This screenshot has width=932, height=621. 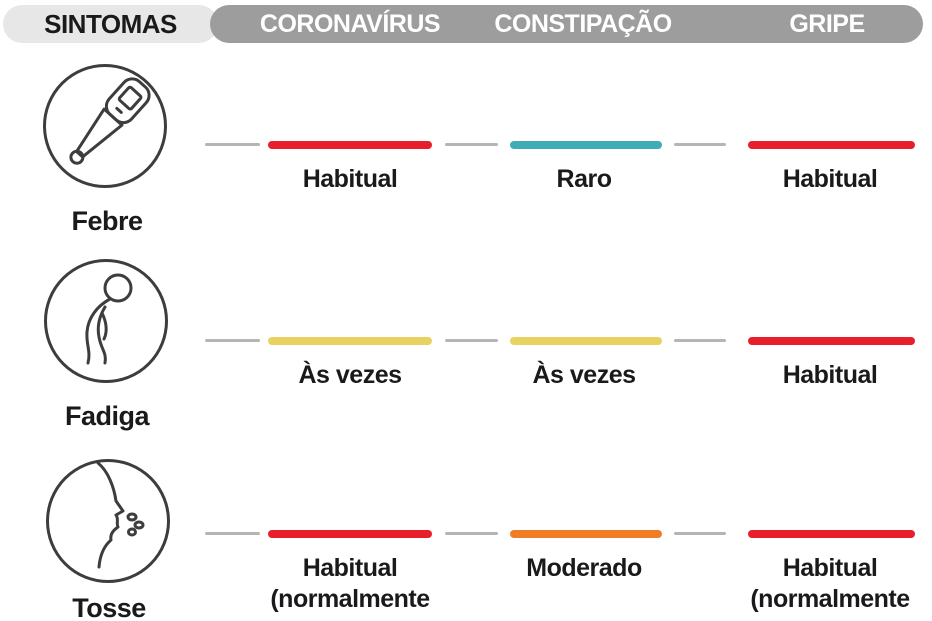 I want to click on symptom-label: Fadiga, so click(x=107, y=416).